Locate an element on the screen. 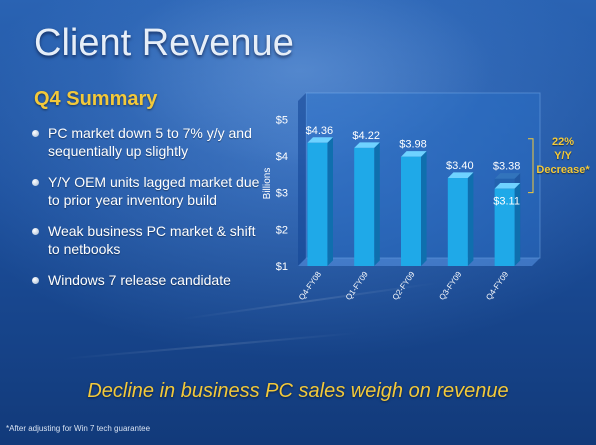 This screenshot has height=445, width=596. x-tick-label: Q1-FY09 is located at coordinates (357, 286).